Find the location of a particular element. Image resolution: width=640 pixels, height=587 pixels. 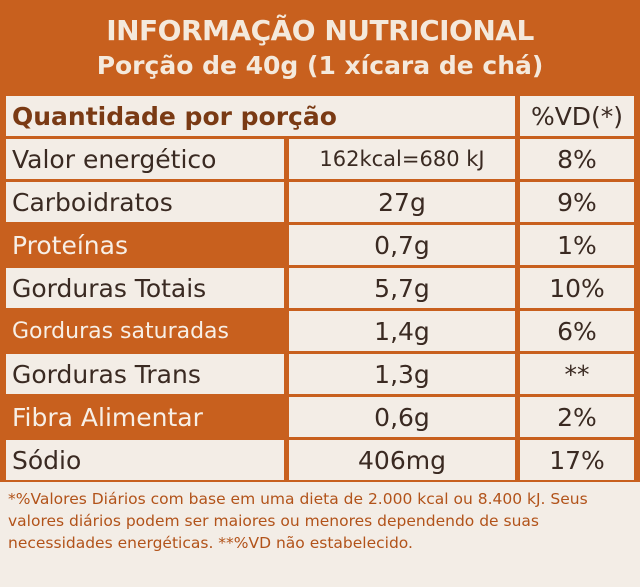

table-cell: 9% is located at coordinates (577, 202).